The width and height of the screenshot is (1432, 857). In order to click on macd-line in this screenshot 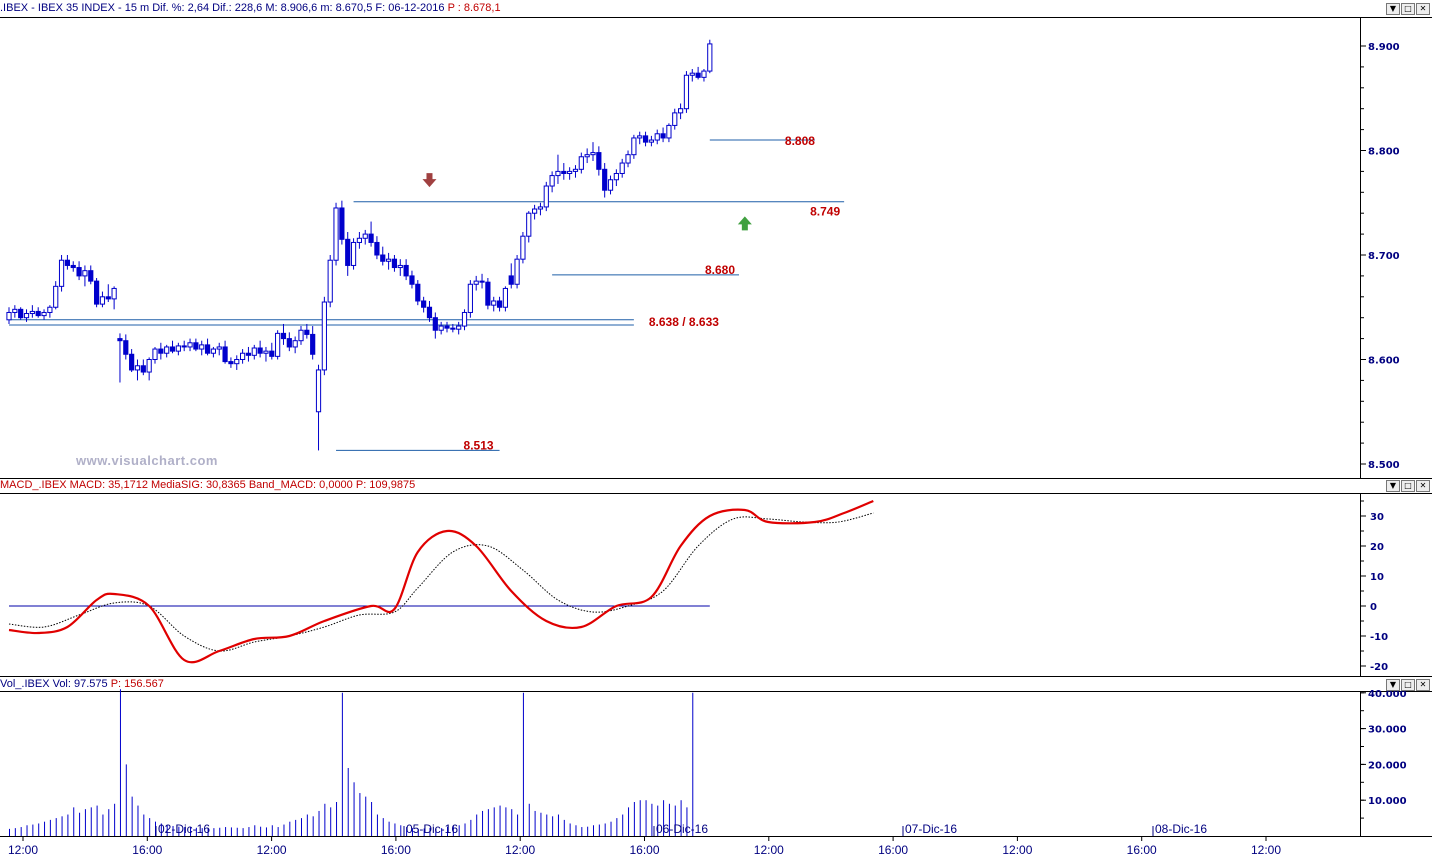, I will do `click(441, 581)`.